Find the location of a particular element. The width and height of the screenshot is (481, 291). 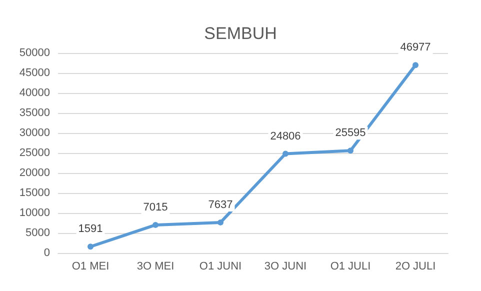

x-tick-label: O1 MEI is located at coordinates (91, 266).